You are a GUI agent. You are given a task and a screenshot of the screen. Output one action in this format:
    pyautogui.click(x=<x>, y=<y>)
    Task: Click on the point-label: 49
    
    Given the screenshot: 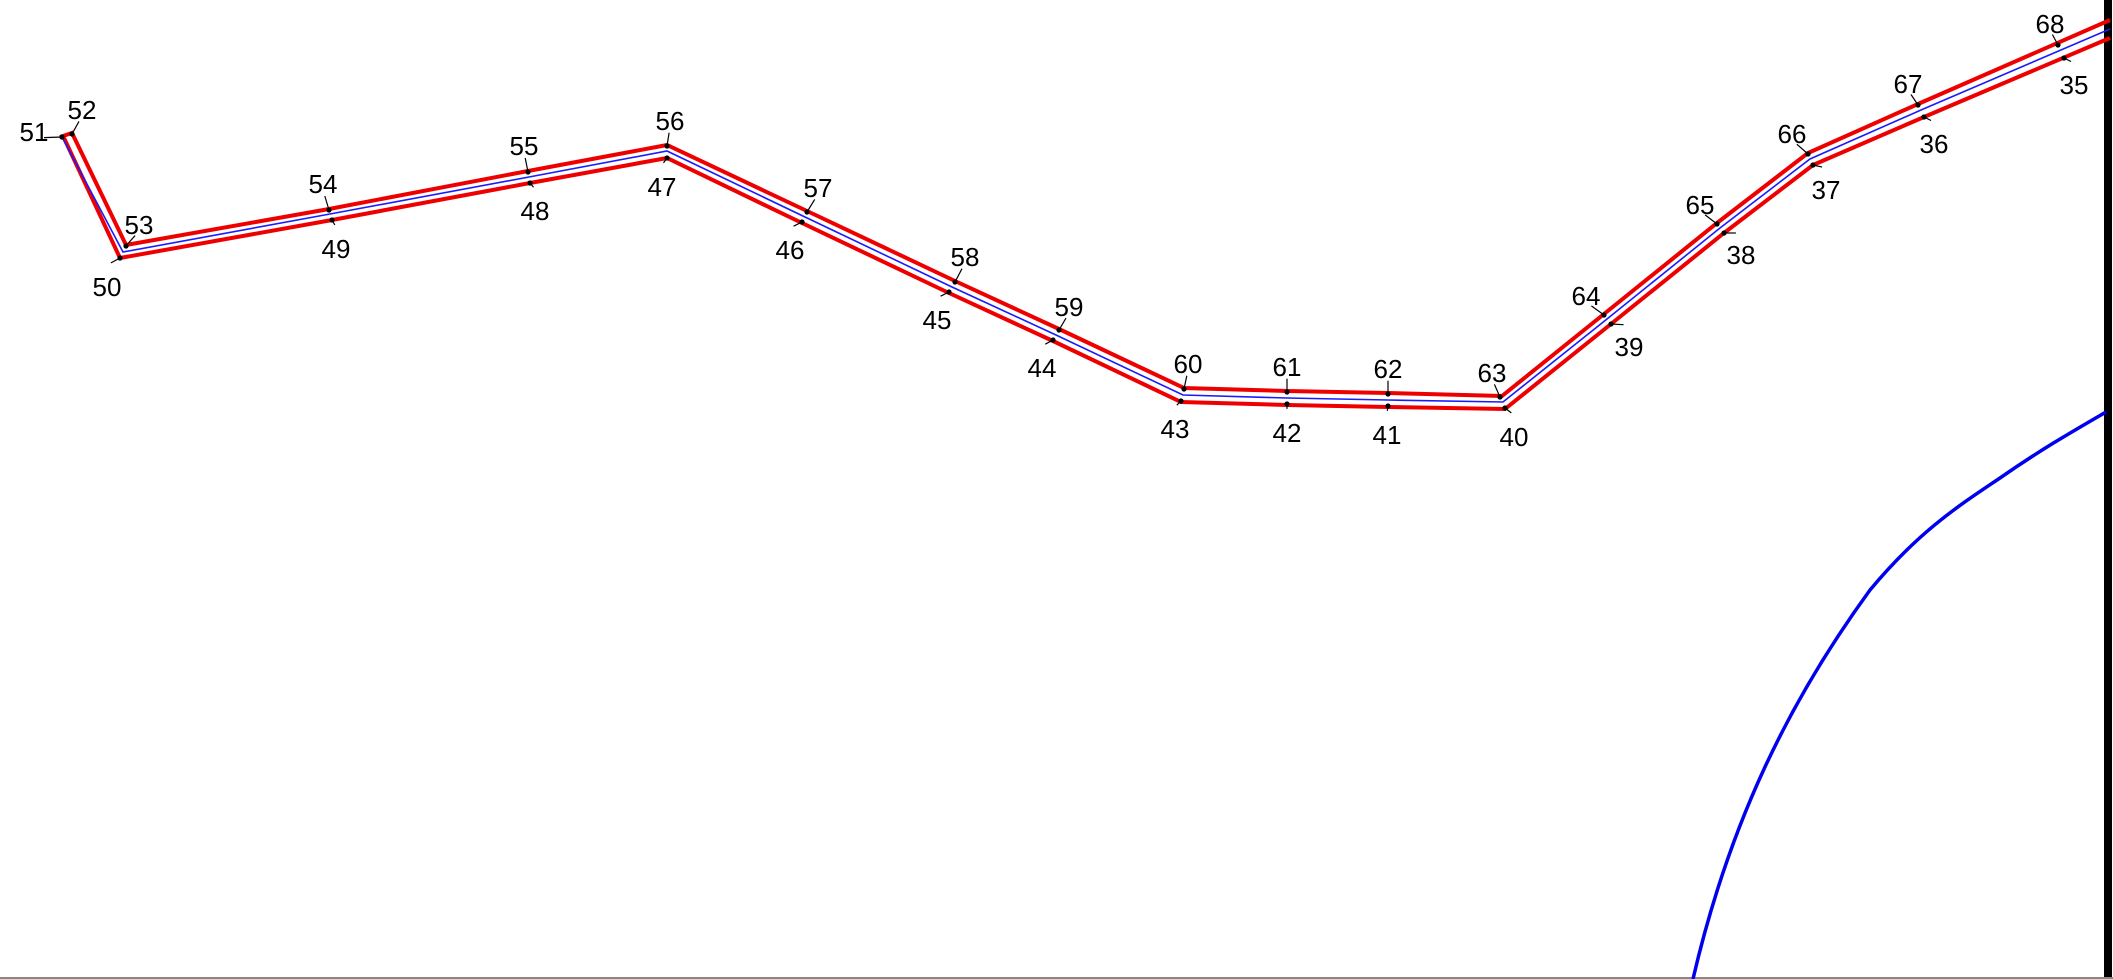 What is the action you would take?
    pyautogui.click(x=336, y=249)
    